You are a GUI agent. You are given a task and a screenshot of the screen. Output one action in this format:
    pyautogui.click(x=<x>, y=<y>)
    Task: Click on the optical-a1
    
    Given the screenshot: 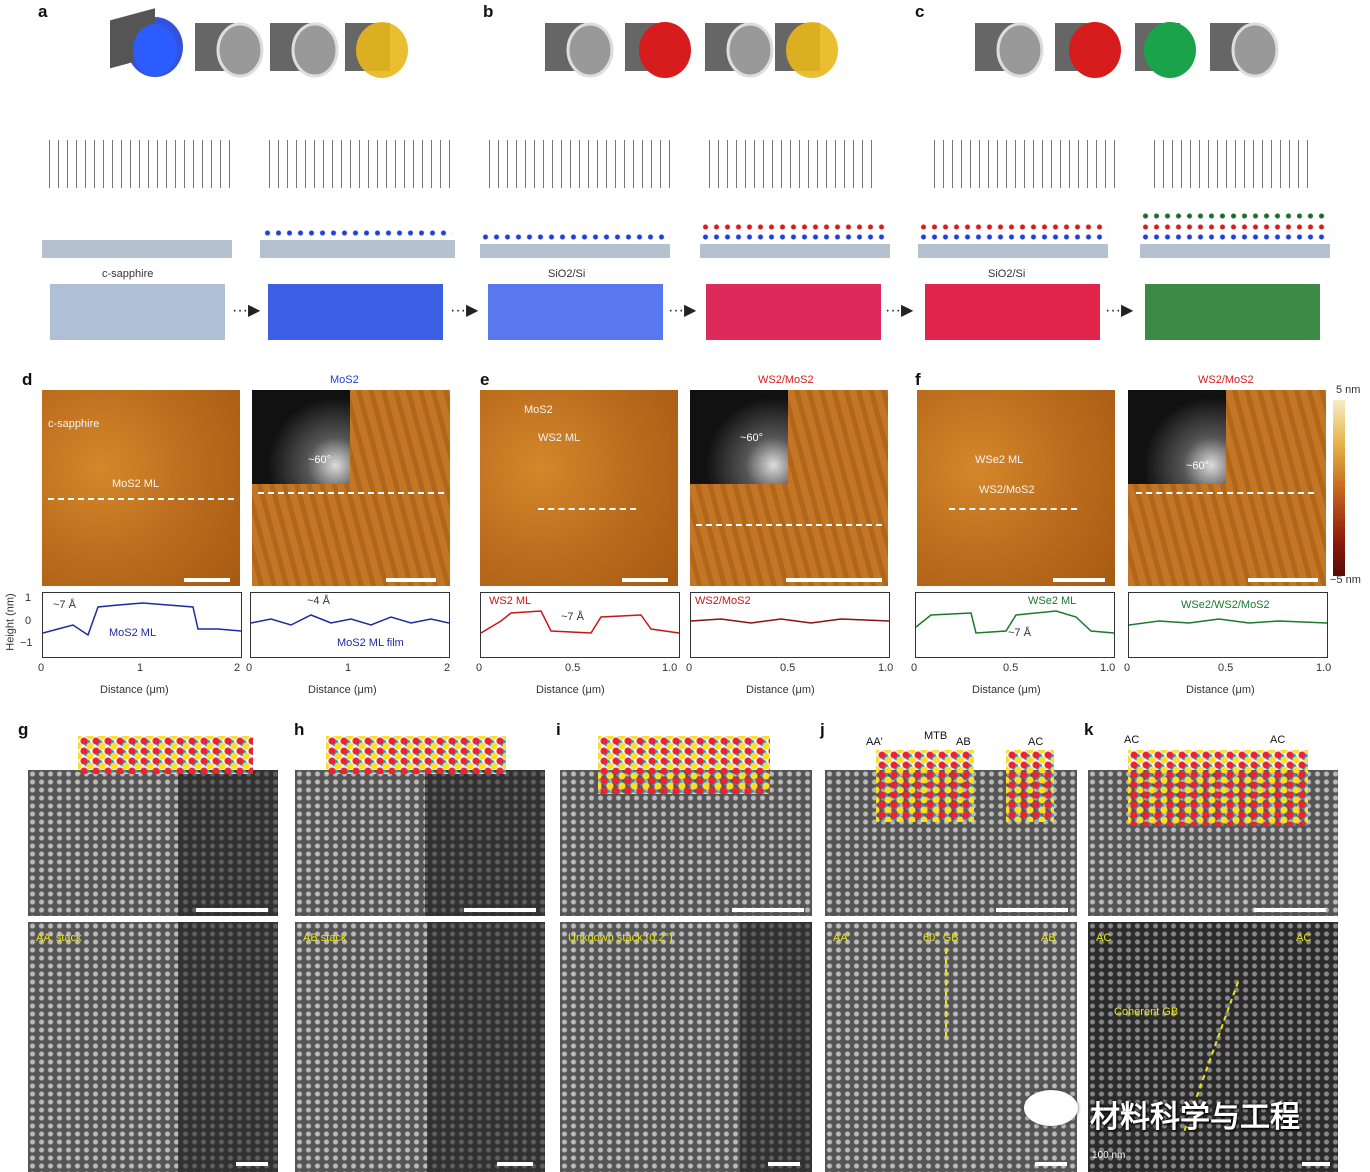 What is the action you would take?
    pyautogui.click(x=137, y=312)
    